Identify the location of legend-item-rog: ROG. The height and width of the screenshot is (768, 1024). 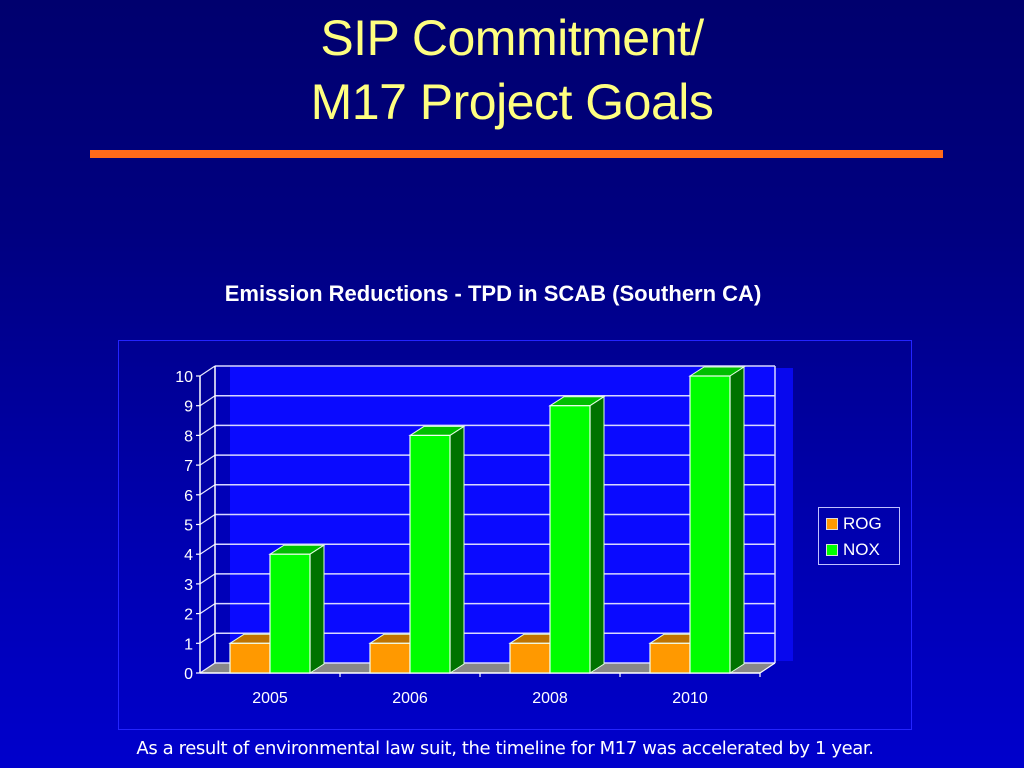
(854, 524).